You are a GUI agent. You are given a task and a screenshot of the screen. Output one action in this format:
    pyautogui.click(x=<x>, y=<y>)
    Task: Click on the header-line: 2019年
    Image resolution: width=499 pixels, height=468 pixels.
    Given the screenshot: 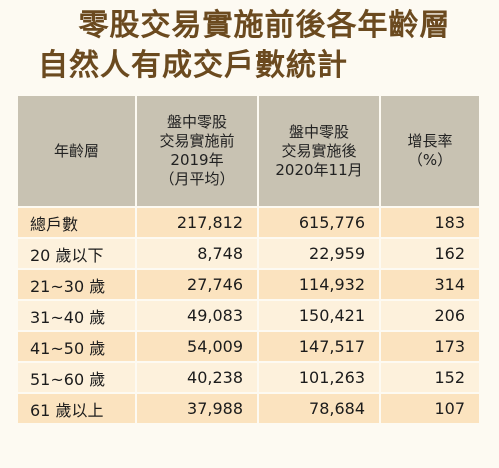 What is the action you would take?
    pyautogui.click(x=197, y=160)
    